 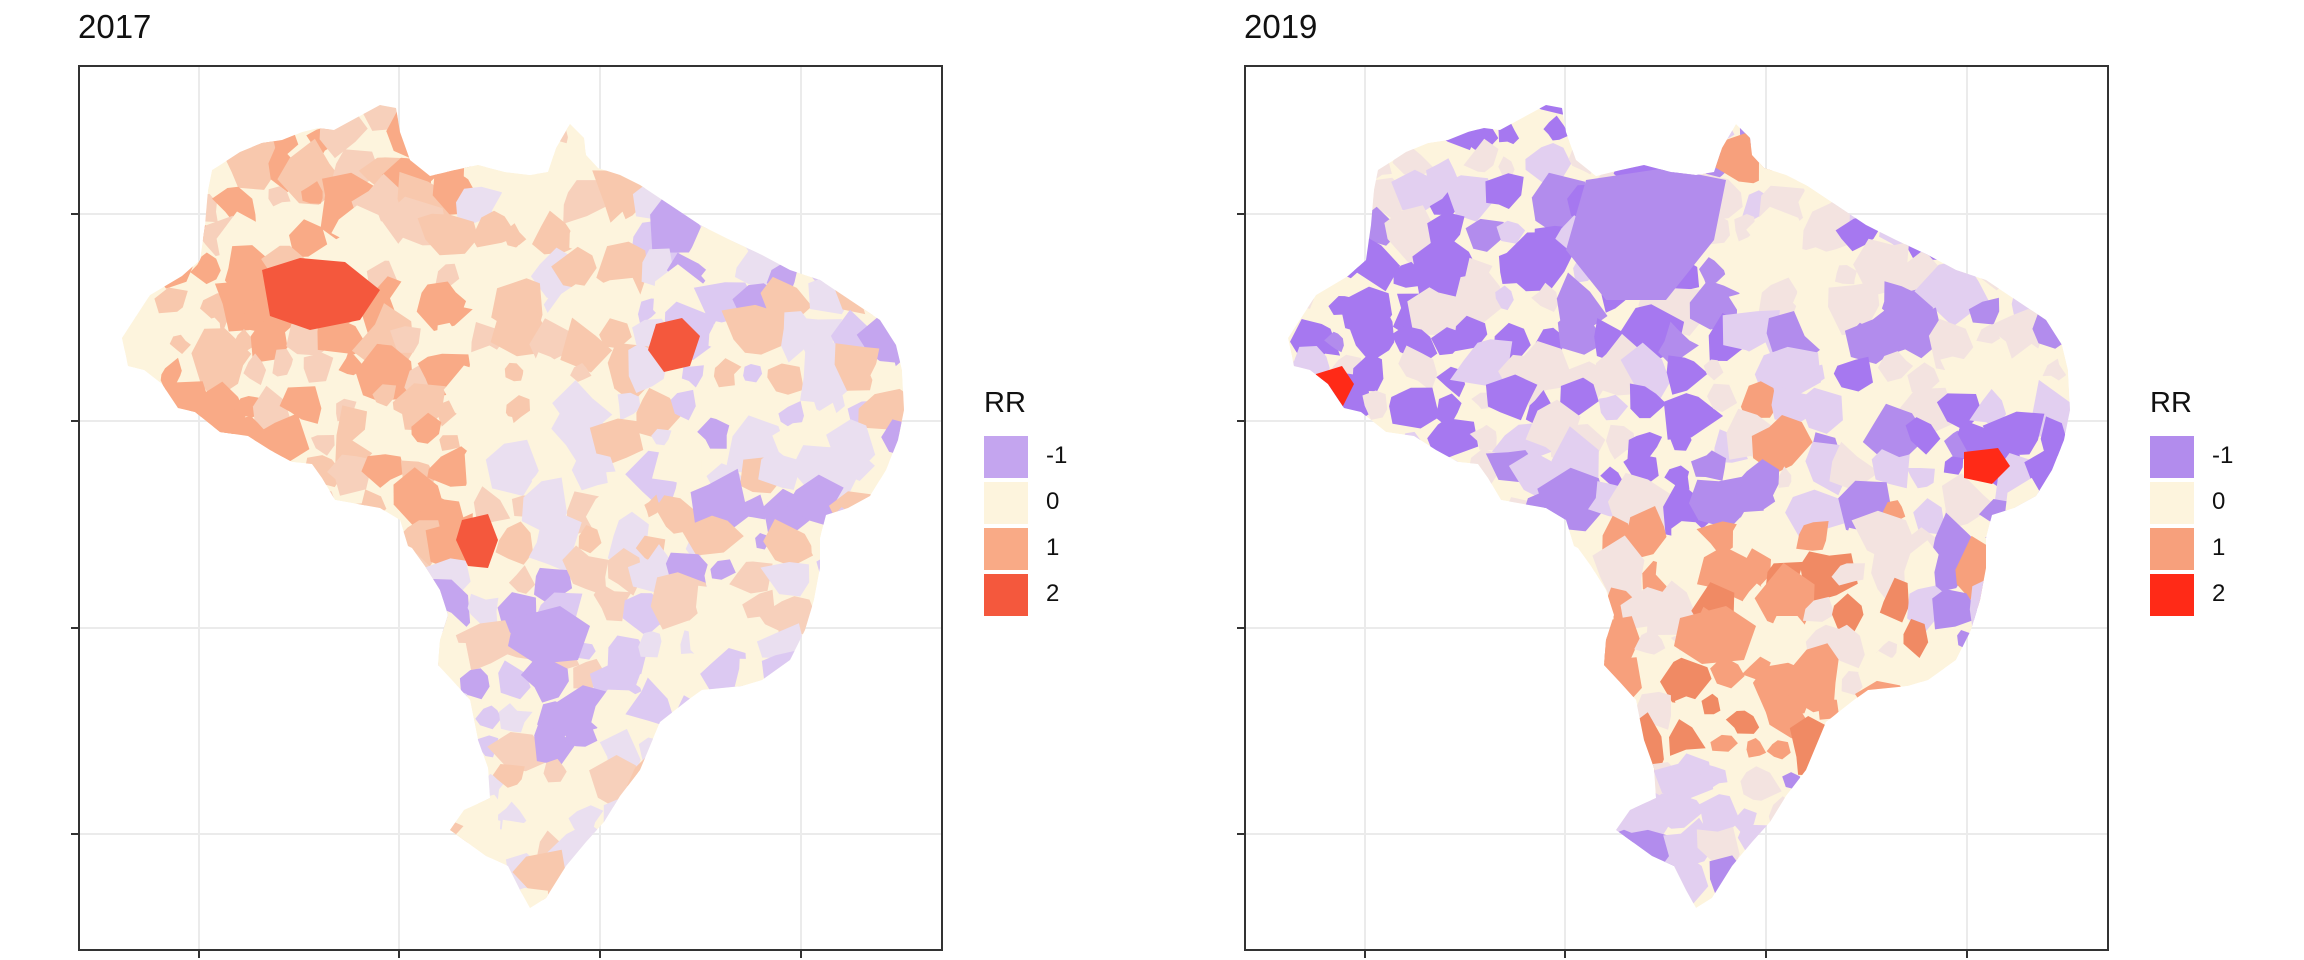 What do you see at coordinates (2225, 595) in the screenshot?
I see `legend-item: 2` at bounding box center [2225, 595].